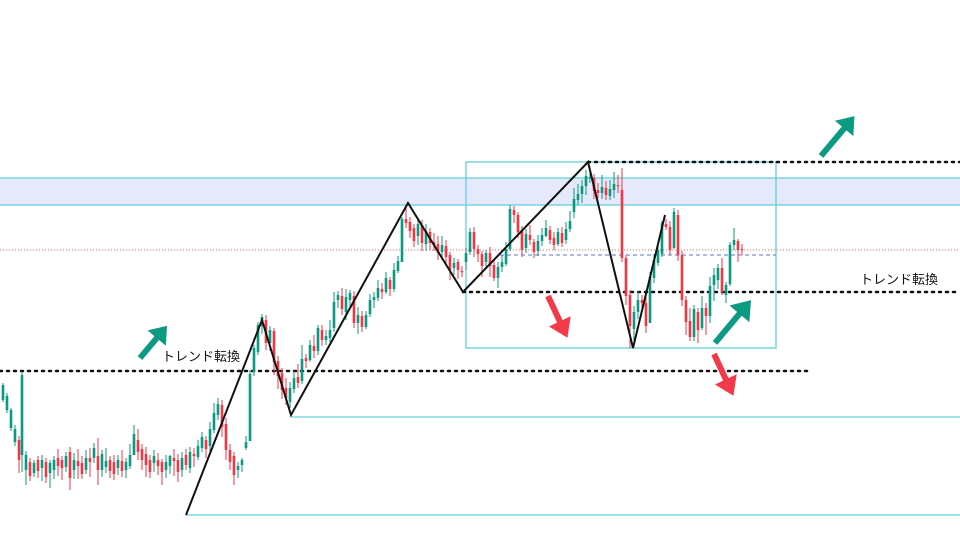 The width and height of the screenshot is (960, 551). Describe the element at coordinates (899, 280) in the screenshot. I see `annotation-trend-reversal-right: トレンド転換` at that location.